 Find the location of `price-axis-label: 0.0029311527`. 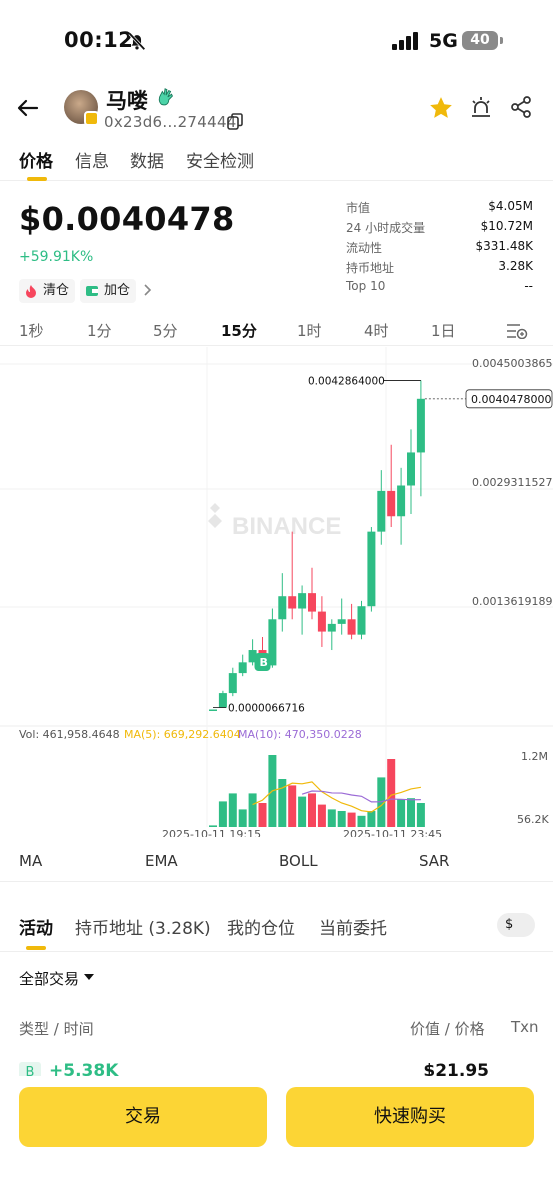

price-axis-label: 0.0029311527 is located at coordinates (512, 482).